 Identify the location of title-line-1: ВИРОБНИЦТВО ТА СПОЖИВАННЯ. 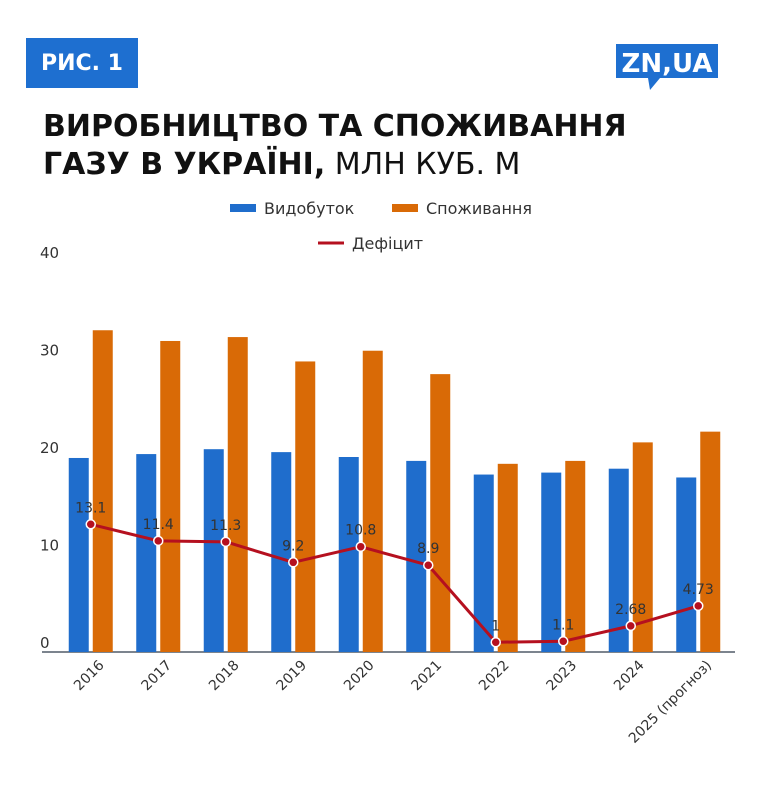
(335, 126).